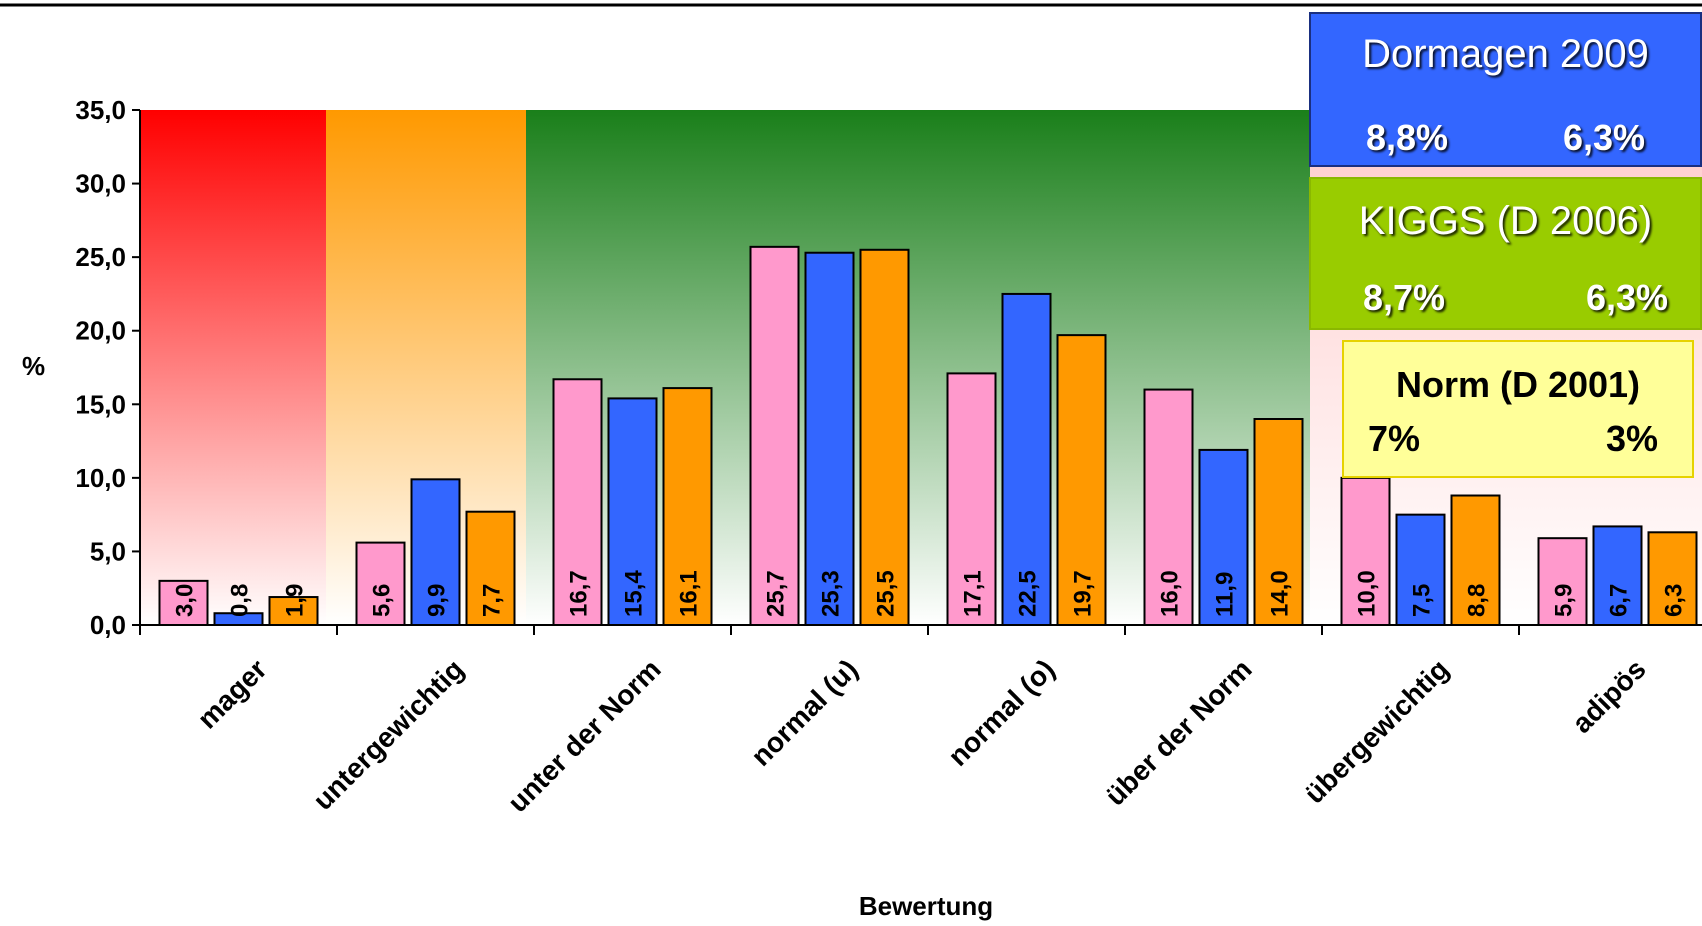 This screenshot has height=926, width=1702. What do you see at coordinates (1619, 600) in the screenshot?
I see `data-label: 6,7` at bounding box center [1619, 600].